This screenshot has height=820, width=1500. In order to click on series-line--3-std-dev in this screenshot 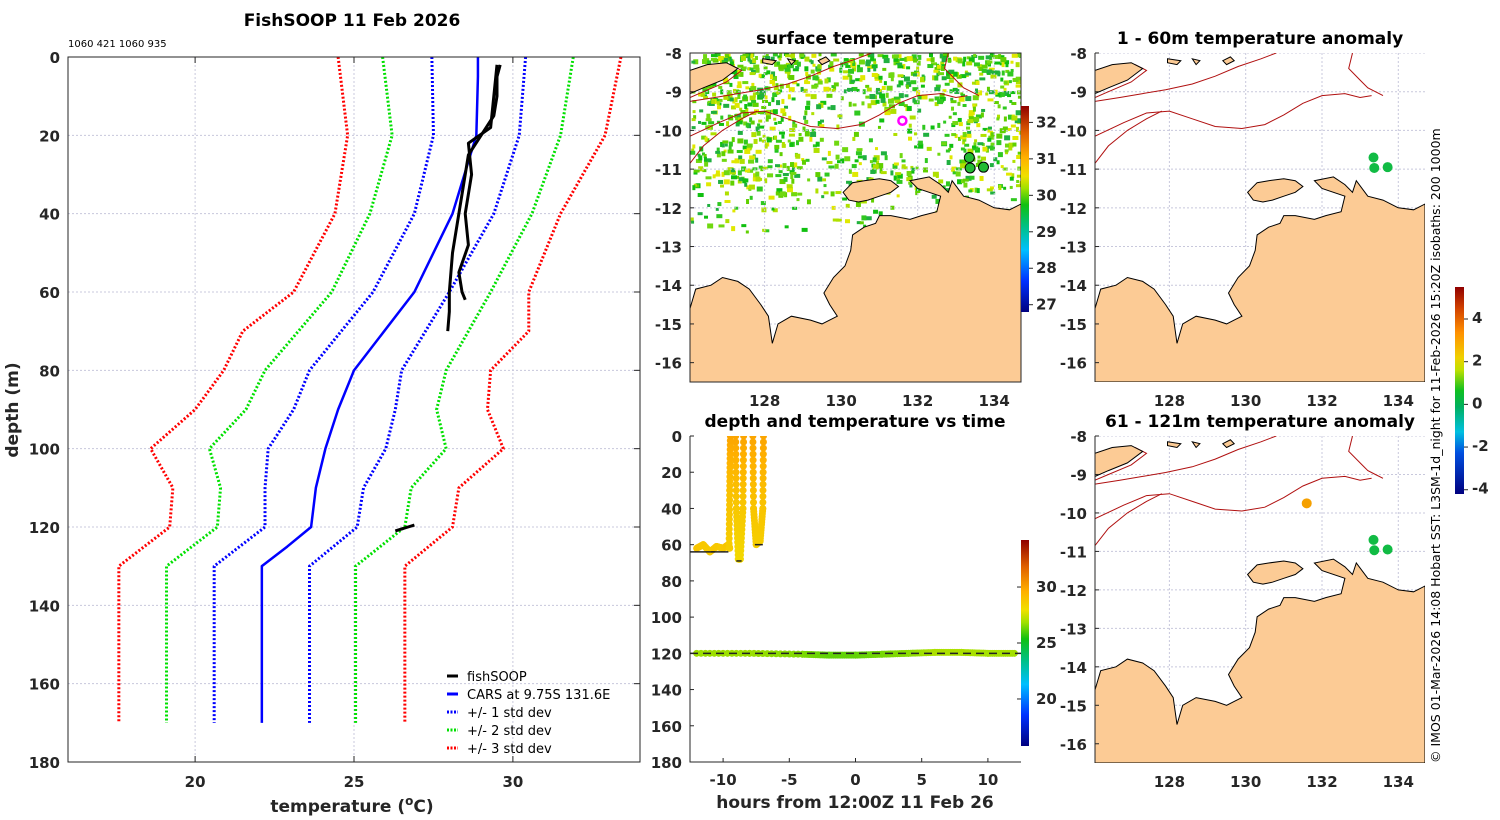, I will do `click(513, 390)`.